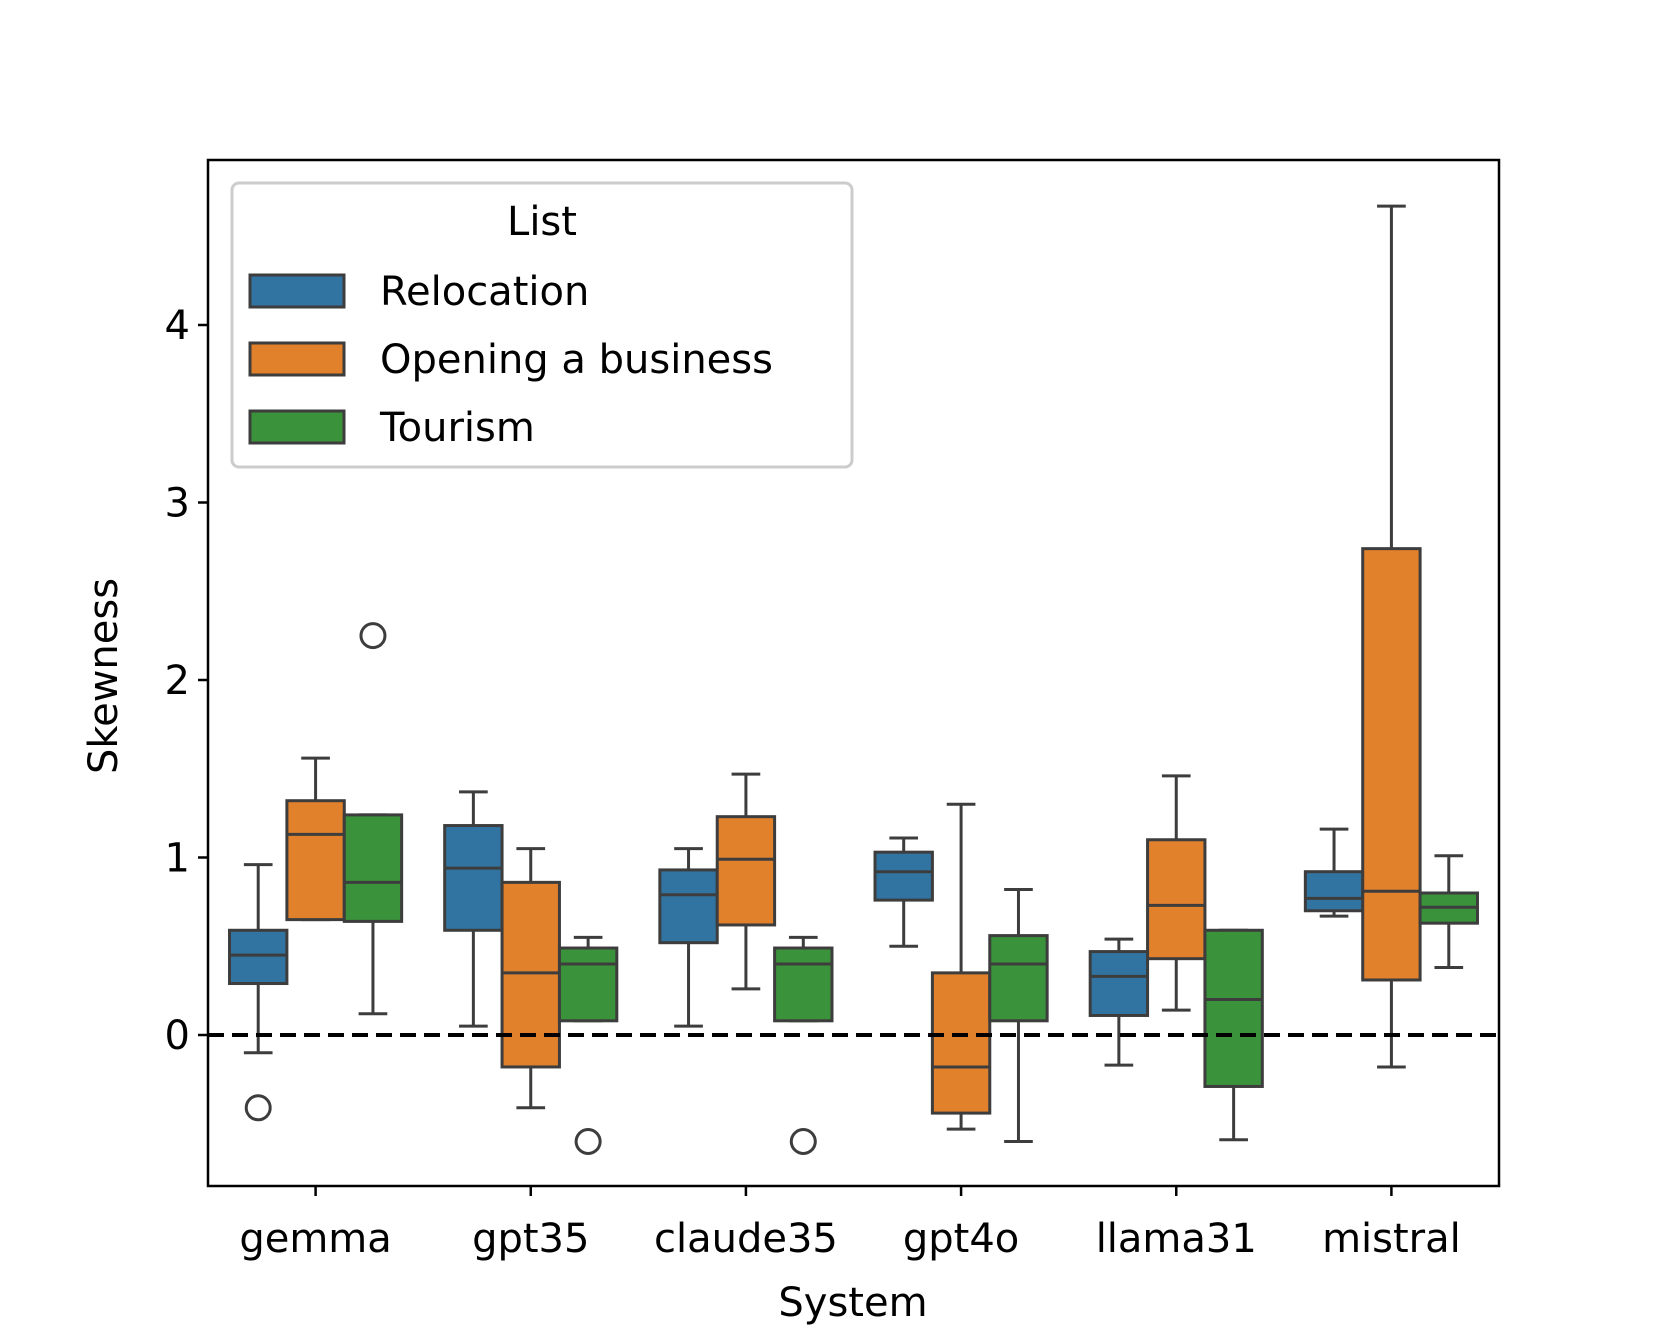 Image resolution: width=1661 pixels, height=1329 pixels. Describe the element at coordinates (177, 1036) in the screenshot. I see `y-tick-label: 0` at that location.